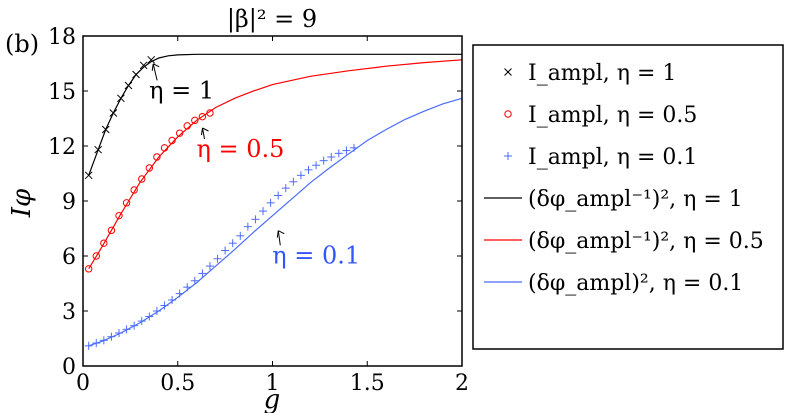 The image size is (789, 413). What do you see at coordinates (272, 399) in the screenshot?
I see `x-axis-label: g` at bounding box center [272, 399].